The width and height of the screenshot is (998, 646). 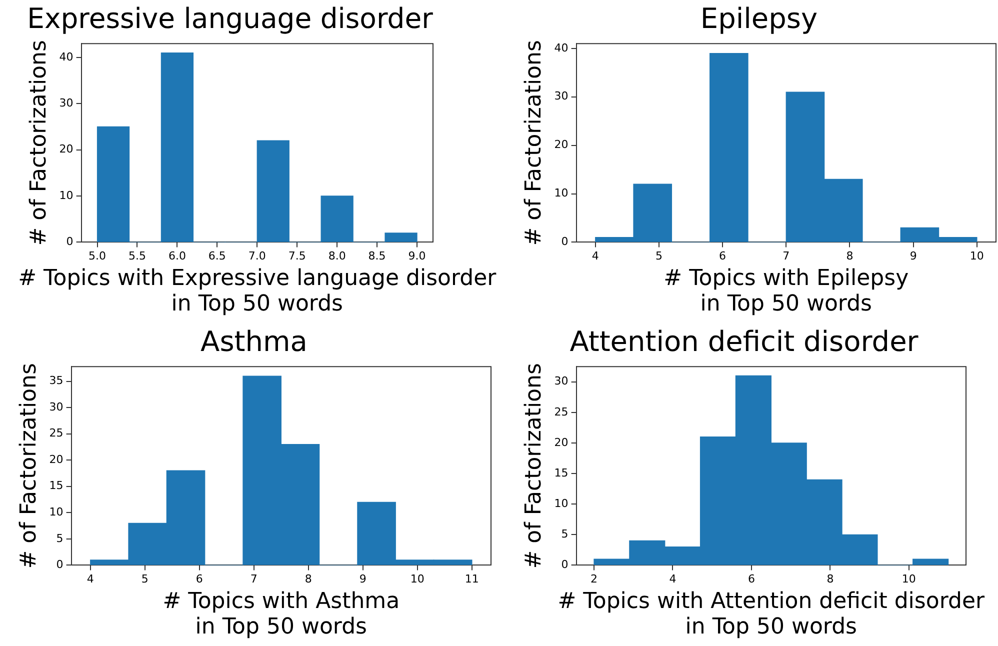 What do you see at coordinates (417, 256) in the screenshot?
I see `x-tick-label: 9.0` at bounding box center [417, 256].